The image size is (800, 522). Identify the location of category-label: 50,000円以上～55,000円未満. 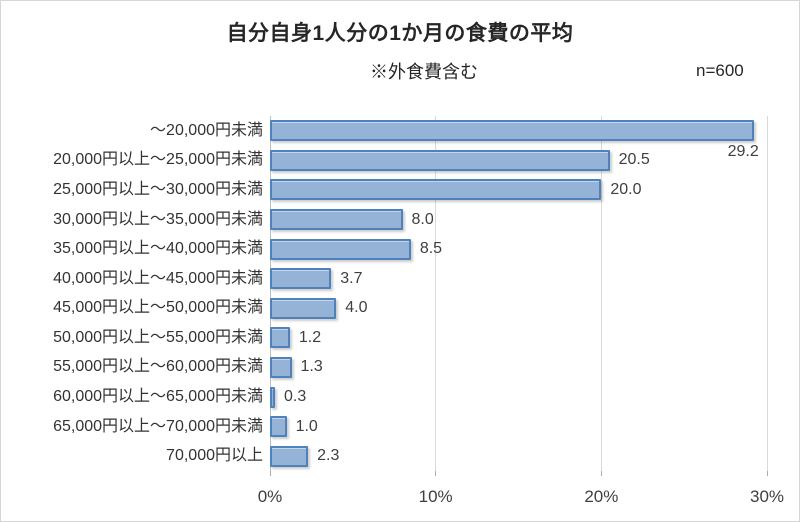
(158, 337).